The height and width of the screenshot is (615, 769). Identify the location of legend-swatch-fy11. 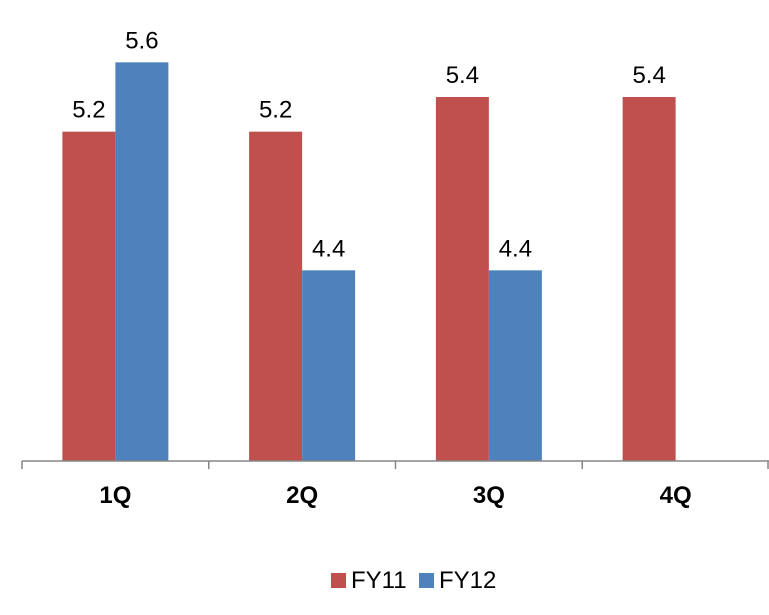
(338, 580).